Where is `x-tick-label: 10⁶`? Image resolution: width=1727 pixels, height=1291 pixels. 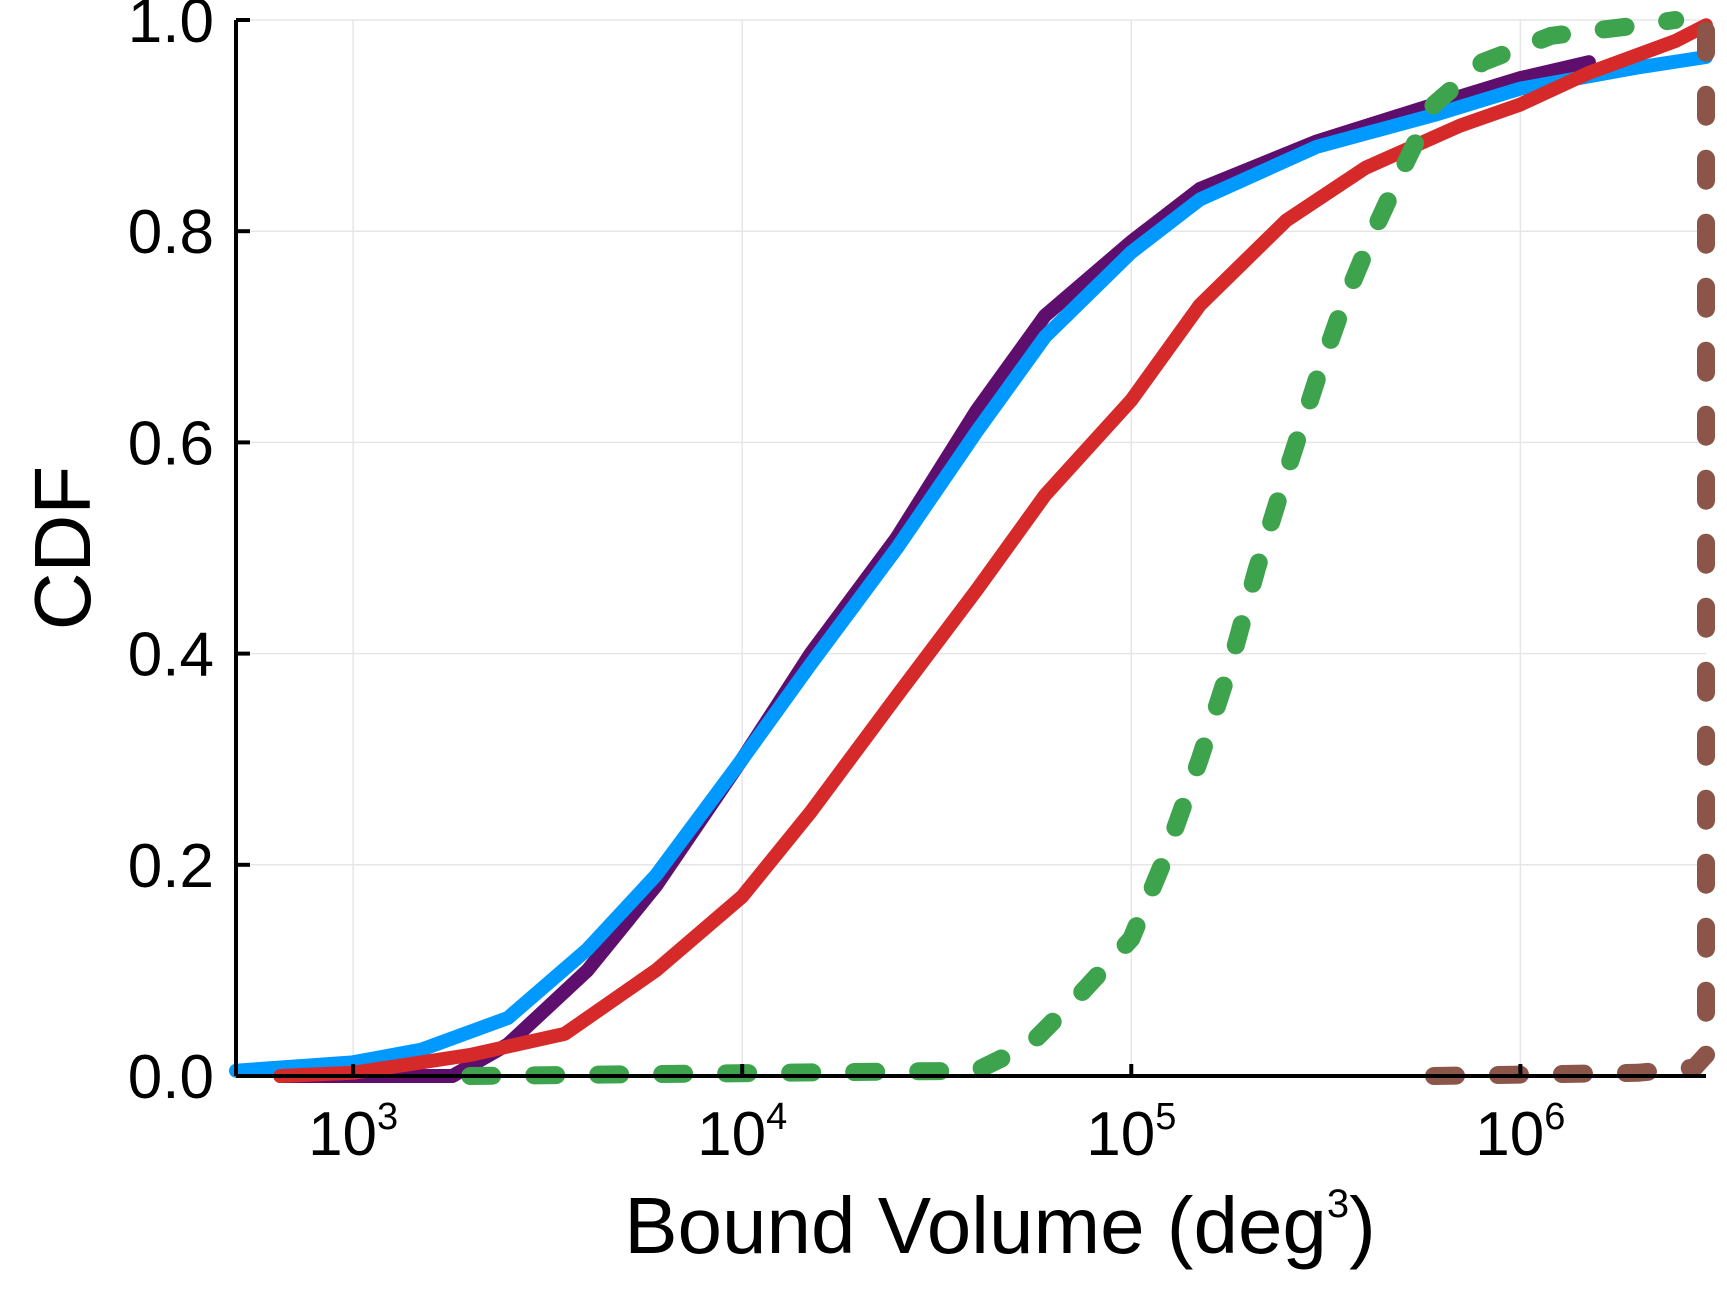
x-tick-label: 10⁶ is located at coordinates (1520, 1132).